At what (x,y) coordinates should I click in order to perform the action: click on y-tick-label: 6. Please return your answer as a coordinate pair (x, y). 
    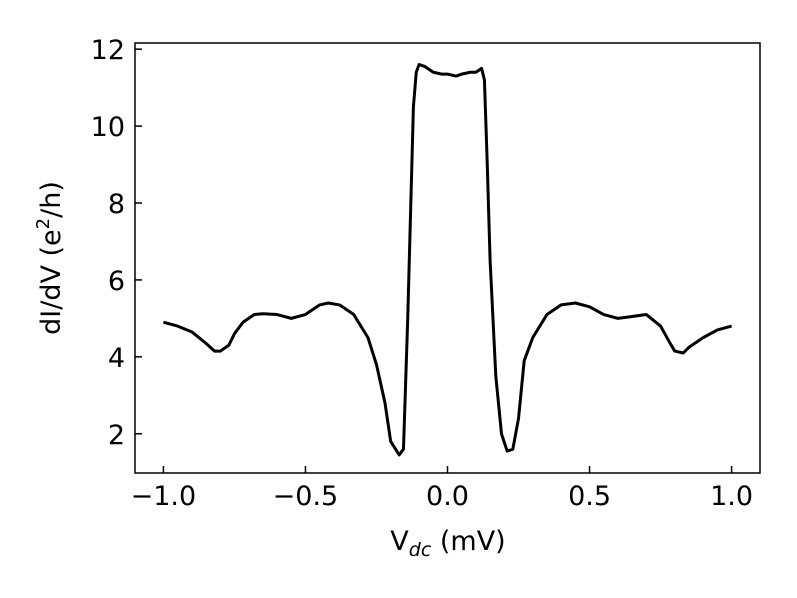
    Looking at the image, I should click on (116, 281).